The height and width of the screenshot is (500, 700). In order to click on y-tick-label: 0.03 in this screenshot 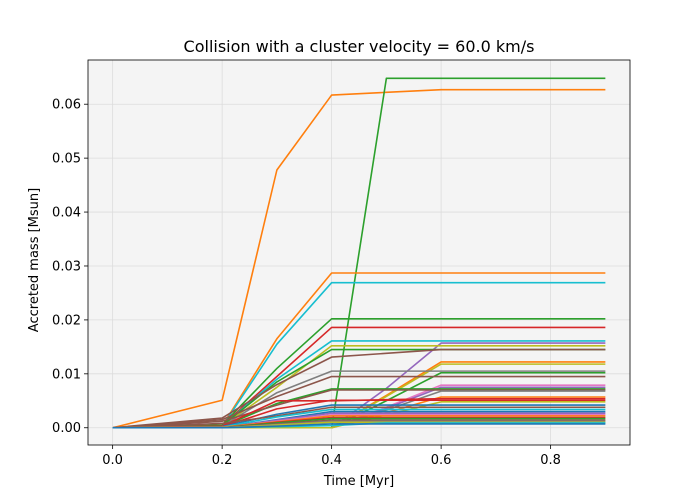, I will do `click(66, 266)`.